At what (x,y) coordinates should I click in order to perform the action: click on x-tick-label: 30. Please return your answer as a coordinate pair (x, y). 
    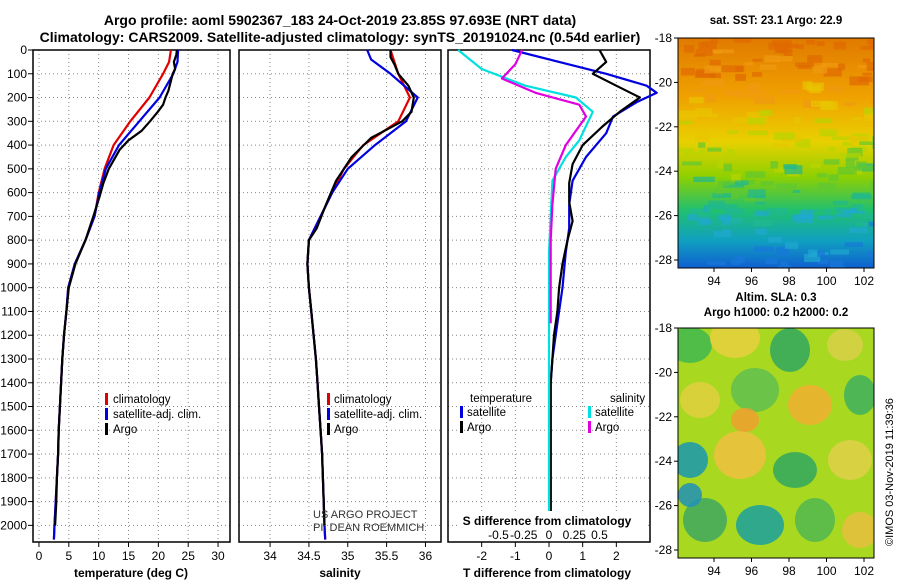
    Looking at the image, I should click on (218, 556).